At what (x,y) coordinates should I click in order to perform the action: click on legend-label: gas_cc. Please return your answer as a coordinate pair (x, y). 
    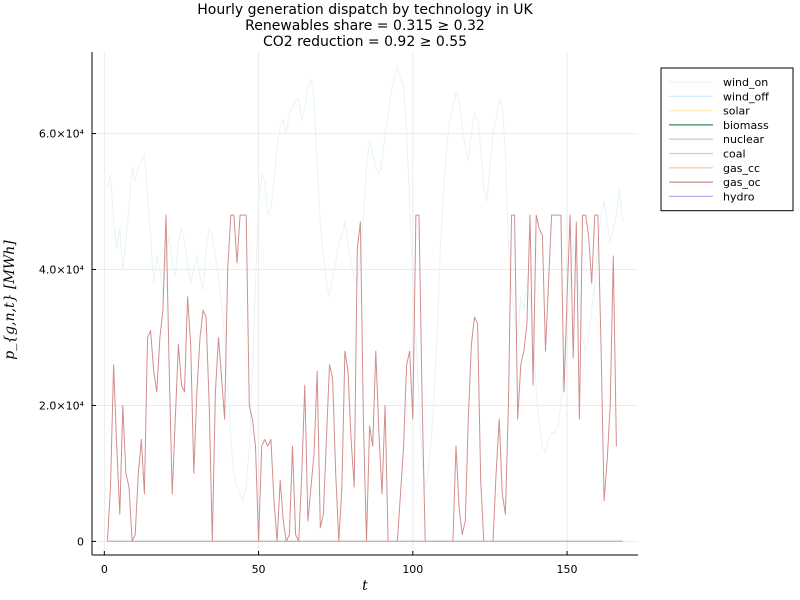
    Looking at the image, I should click on (741, 168).